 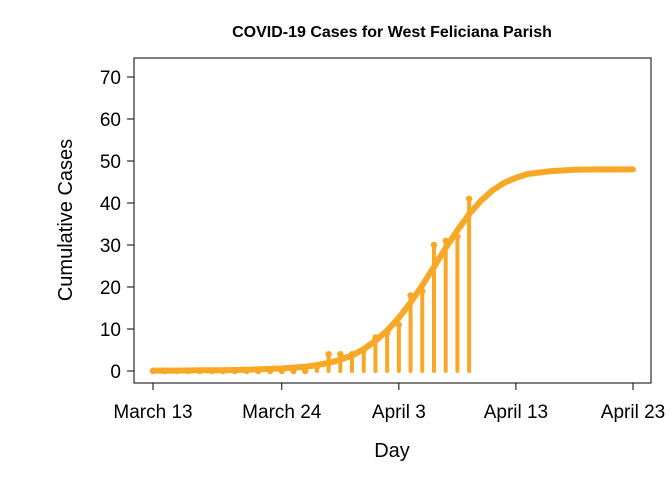 I want to click on x-axis-label: Day, so click(x=392, y=451).